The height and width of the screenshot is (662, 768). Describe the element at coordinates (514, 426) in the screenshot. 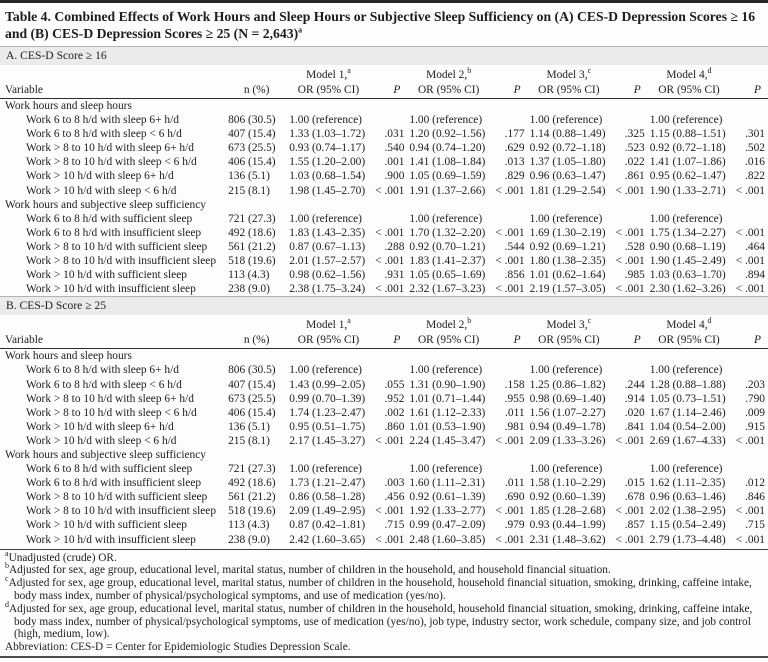

I see `p-value-cell: .981` at that location.